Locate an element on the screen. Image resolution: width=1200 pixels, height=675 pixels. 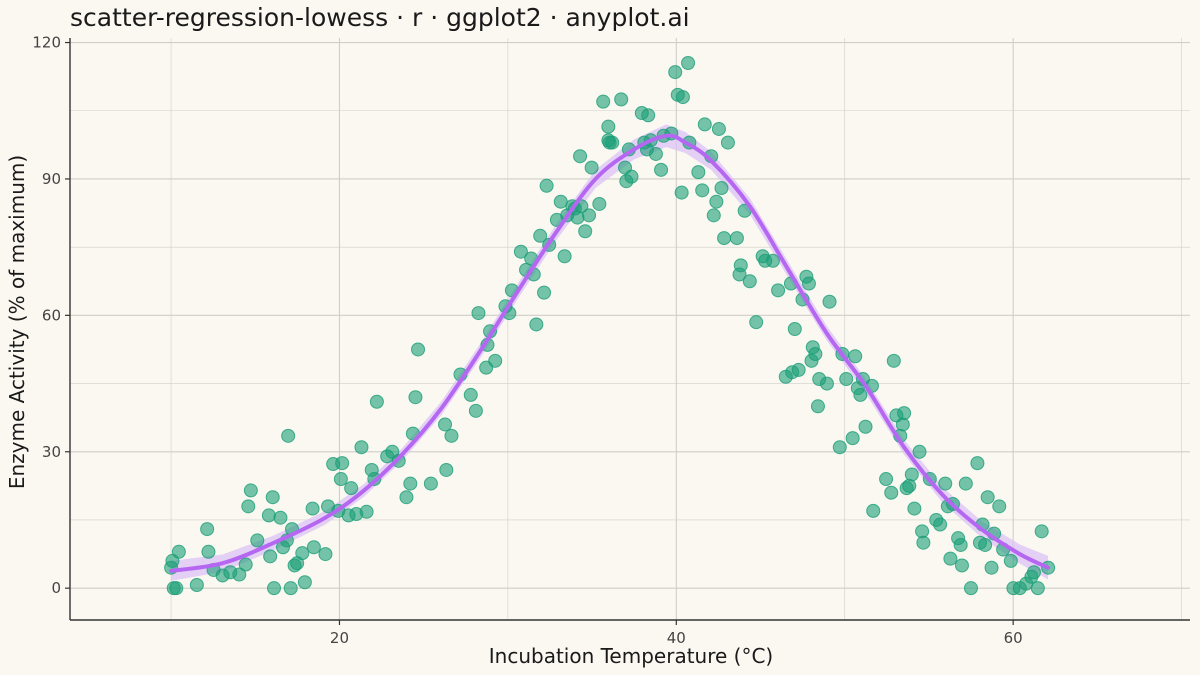
y-tick-label: 120 is located at coordinates (46, 43).